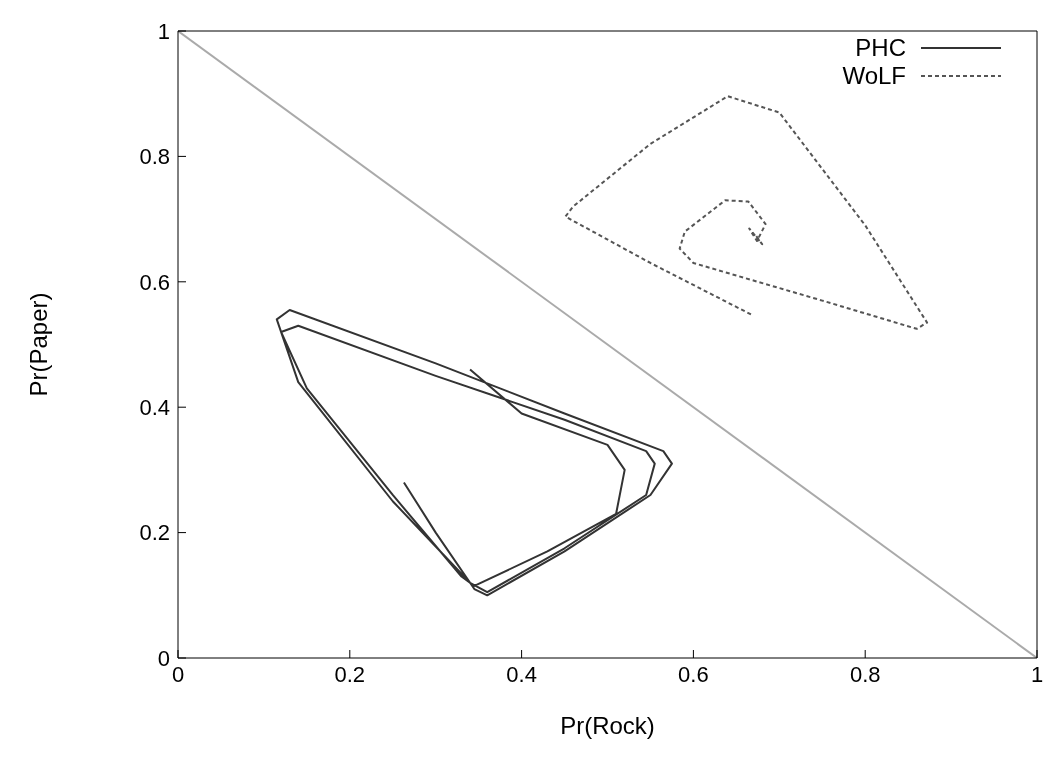 Image resolution: width=1057 pixels, height=768 pixels. Describe the element at coordinates (163, 31) in the screenshot. I see `y-tick-label: 1` at that location.